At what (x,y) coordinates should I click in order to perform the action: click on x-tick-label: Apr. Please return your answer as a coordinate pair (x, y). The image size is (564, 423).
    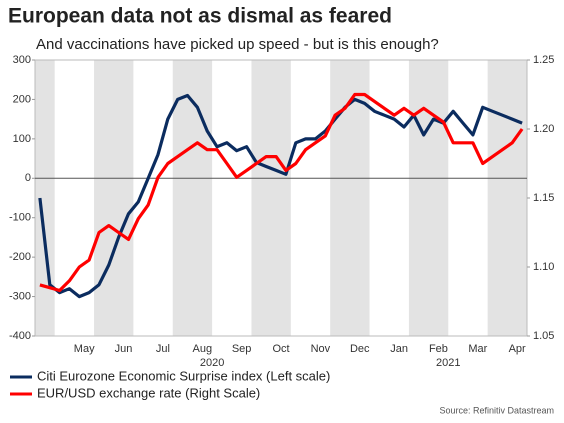
    Looking at the image, I should click on (517, 349).